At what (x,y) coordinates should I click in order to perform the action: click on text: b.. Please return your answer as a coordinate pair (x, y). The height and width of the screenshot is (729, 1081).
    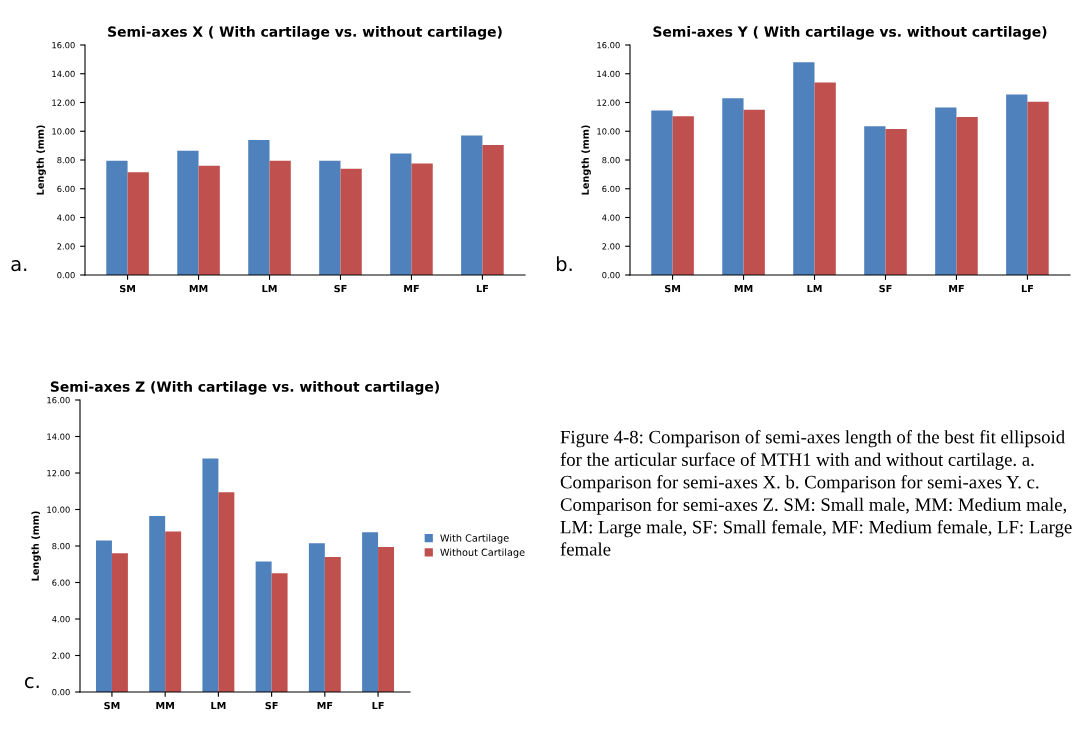
    Looking at the image, I should click on (564, 264).